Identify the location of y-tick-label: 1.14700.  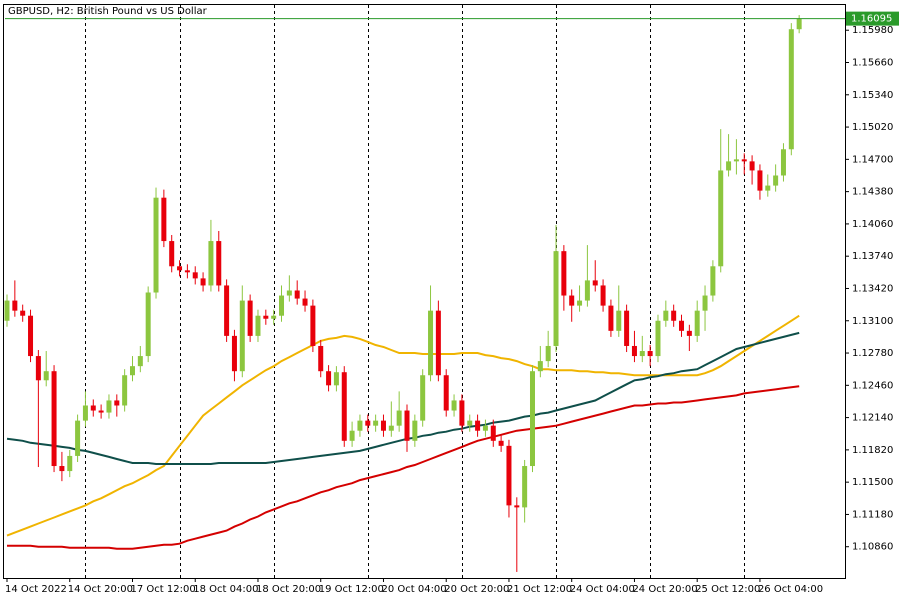
(872, 159).